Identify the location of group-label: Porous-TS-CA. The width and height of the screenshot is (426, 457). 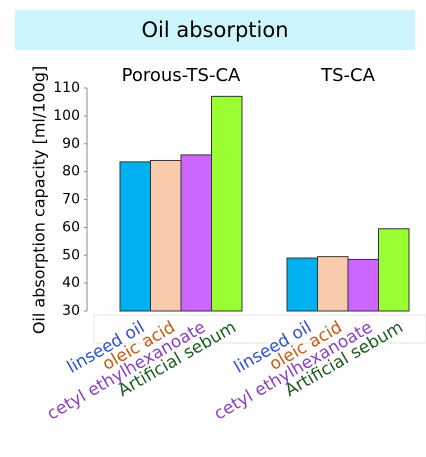
(181, 75).